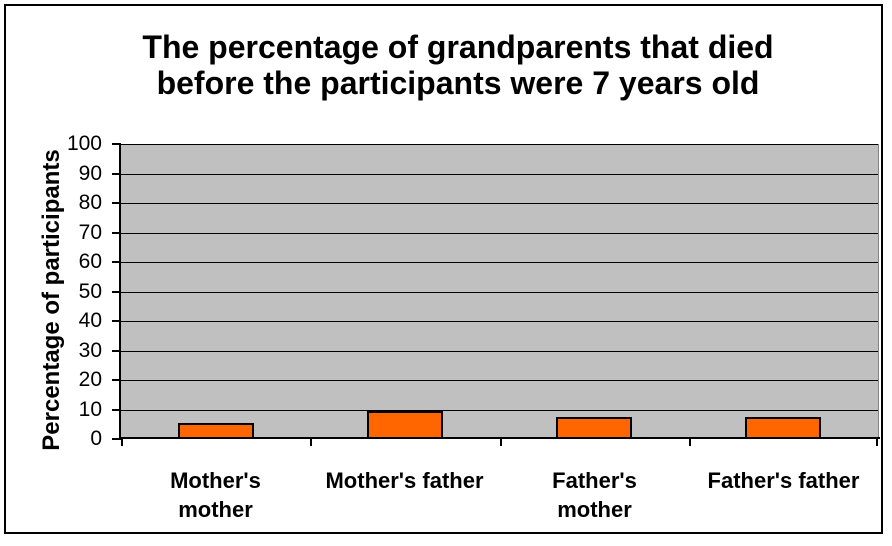 Image resolution: width=892 pixels, height=546 pixels. What do you see at coordinates (90, 379) in the screenshot?
I see `y-tick-label-20: 20` at bounding box center [90, 379].